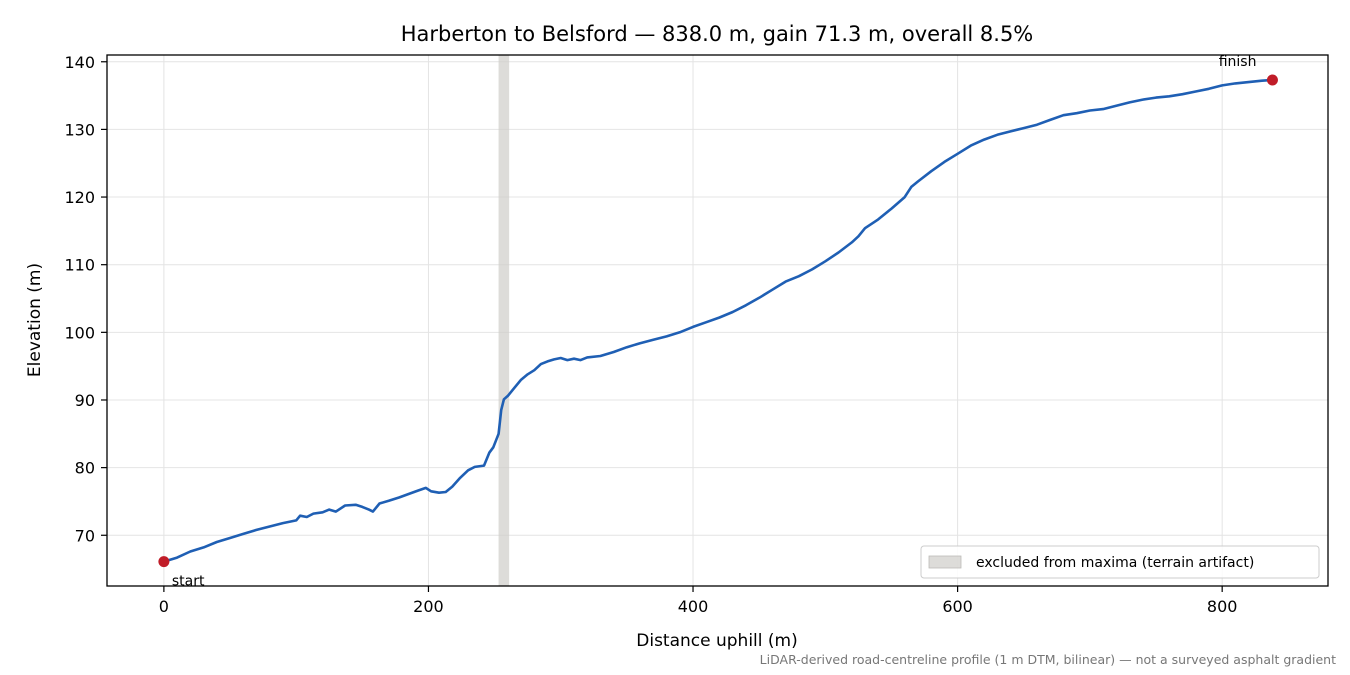  Describe the element at coordinates (85, 535) in the screenshot. I see `y-tick-label: 70` at that location.